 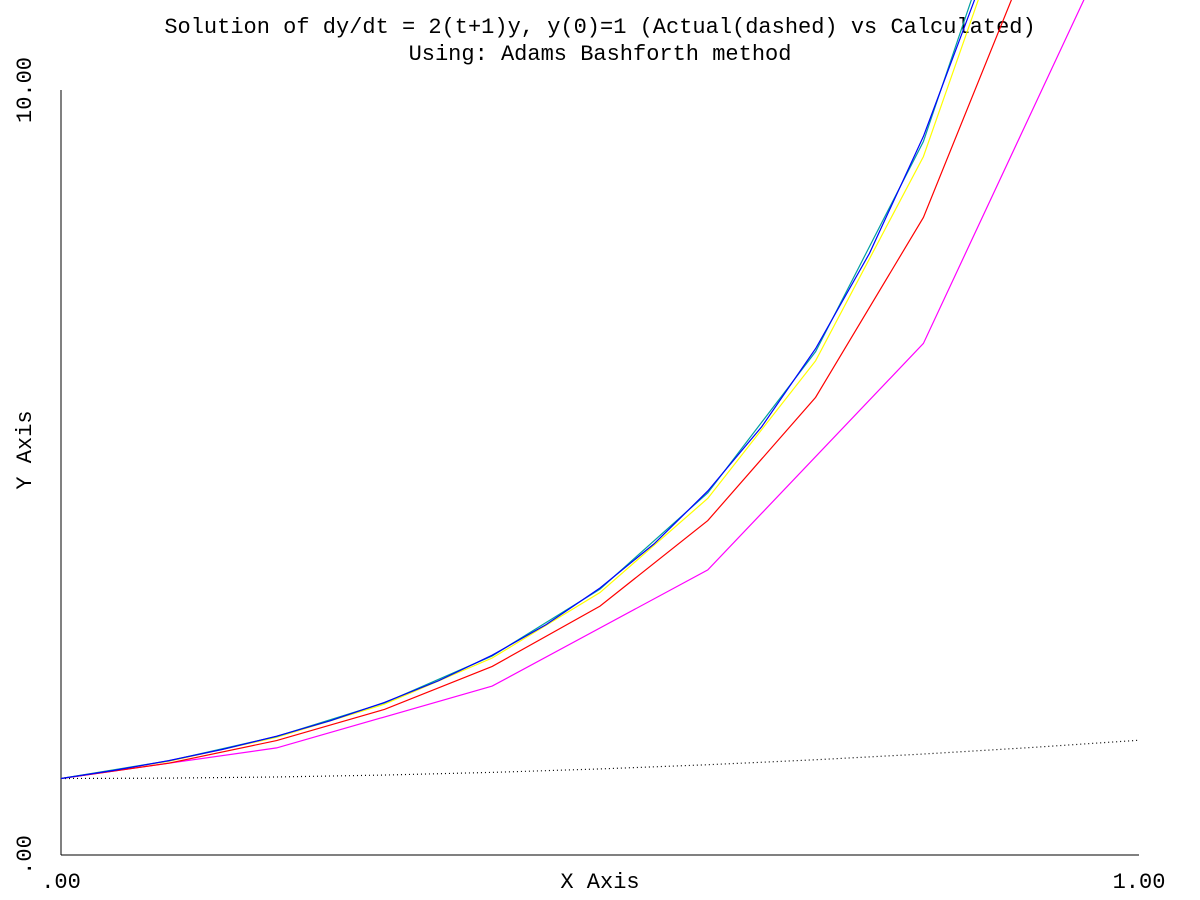 What do you see at coordinates (25, 90) in the screenshot?
I see `y-tick-label: 10.00` at bounding box center [25, 90].